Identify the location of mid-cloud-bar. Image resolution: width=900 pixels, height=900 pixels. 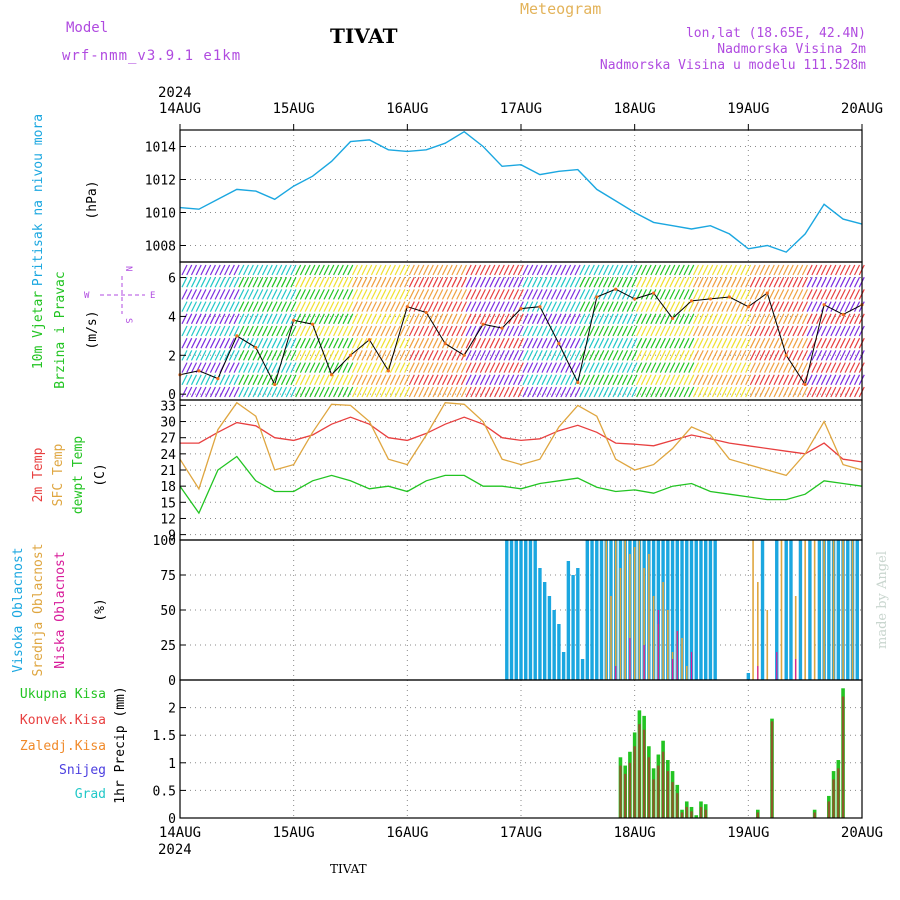
(682, 659).